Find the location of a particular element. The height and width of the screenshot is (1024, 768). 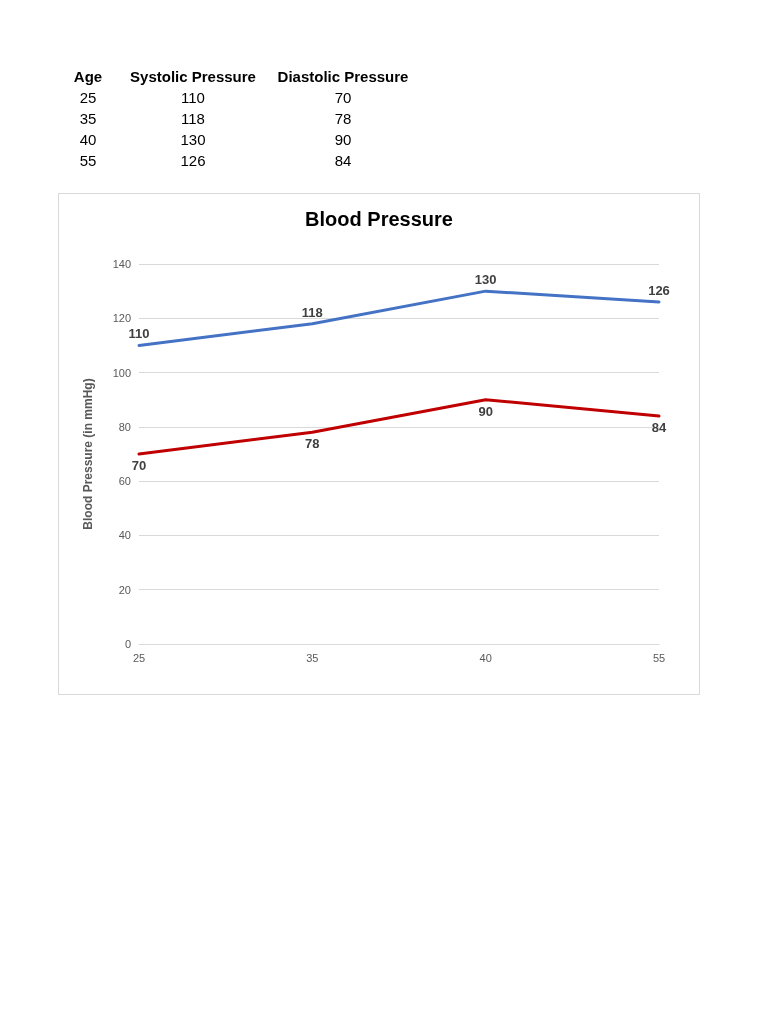

text: 84 is located at coordinates (343, 160).